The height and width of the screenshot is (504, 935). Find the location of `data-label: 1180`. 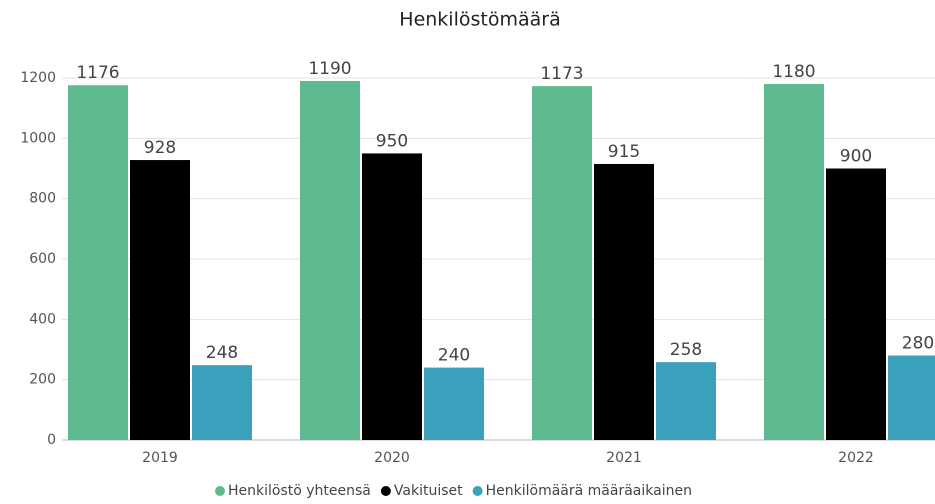

data-label: 1180 is located at coordinates (793, 72).